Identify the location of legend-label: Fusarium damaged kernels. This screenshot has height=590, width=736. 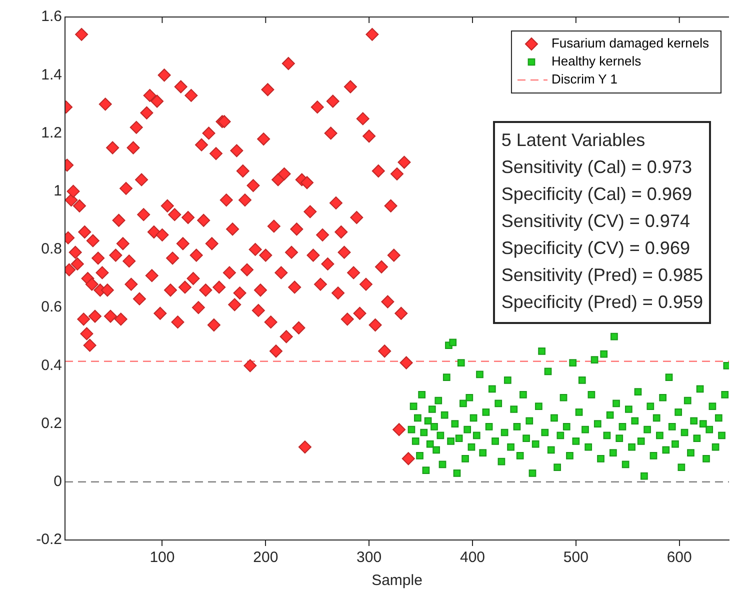
(630, 43).